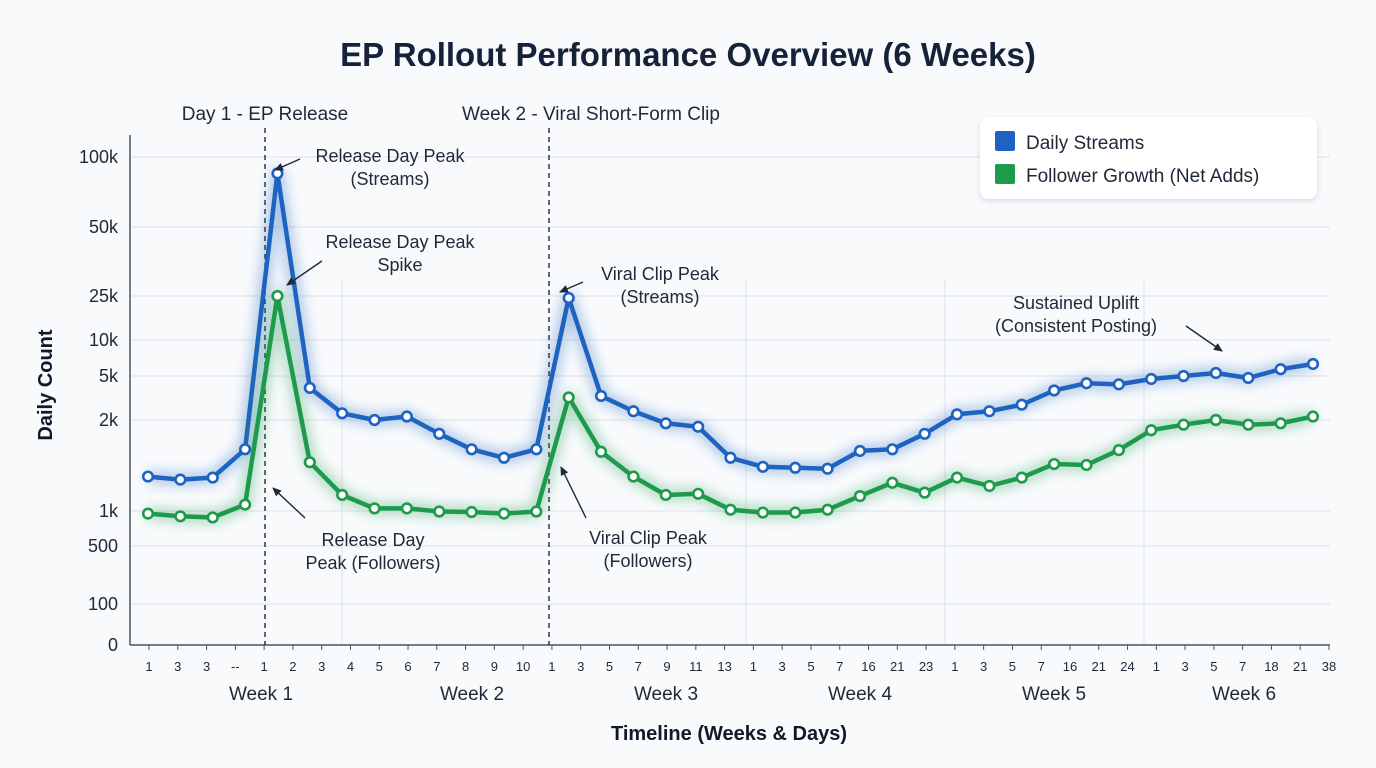 This screenshot has width=1376, height=768. Describe the element at coordinates (666, 694) in the screenshot. I see `week-label: Week 3` at that location.